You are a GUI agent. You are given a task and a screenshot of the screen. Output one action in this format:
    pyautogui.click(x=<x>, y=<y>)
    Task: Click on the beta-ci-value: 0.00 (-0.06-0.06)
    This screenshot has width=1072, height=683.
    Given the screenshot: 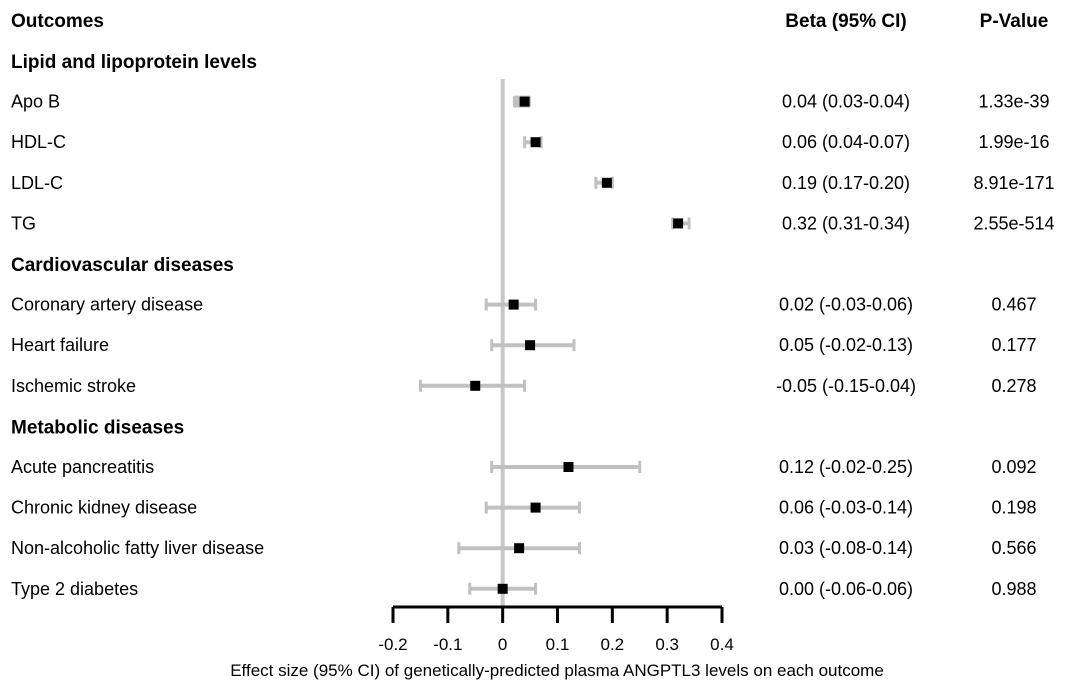 What is the action you would take?
    pyautogui.click(x=846, y=589)
    